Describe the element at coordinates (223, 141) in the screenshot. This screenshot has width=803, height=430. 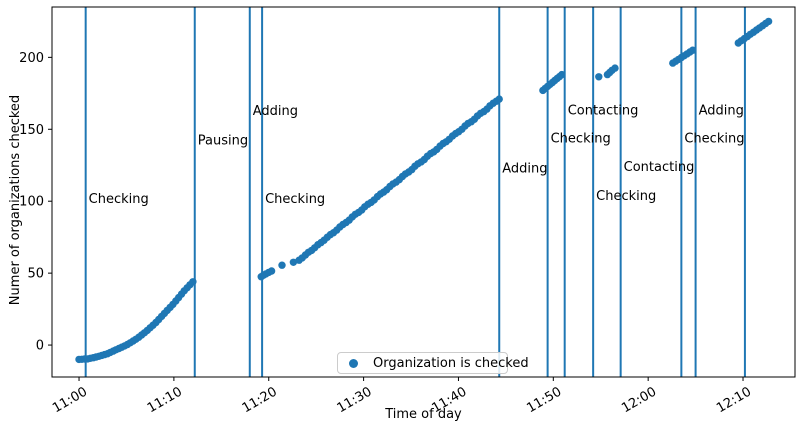
I see `event-label: Pausing` at that location.